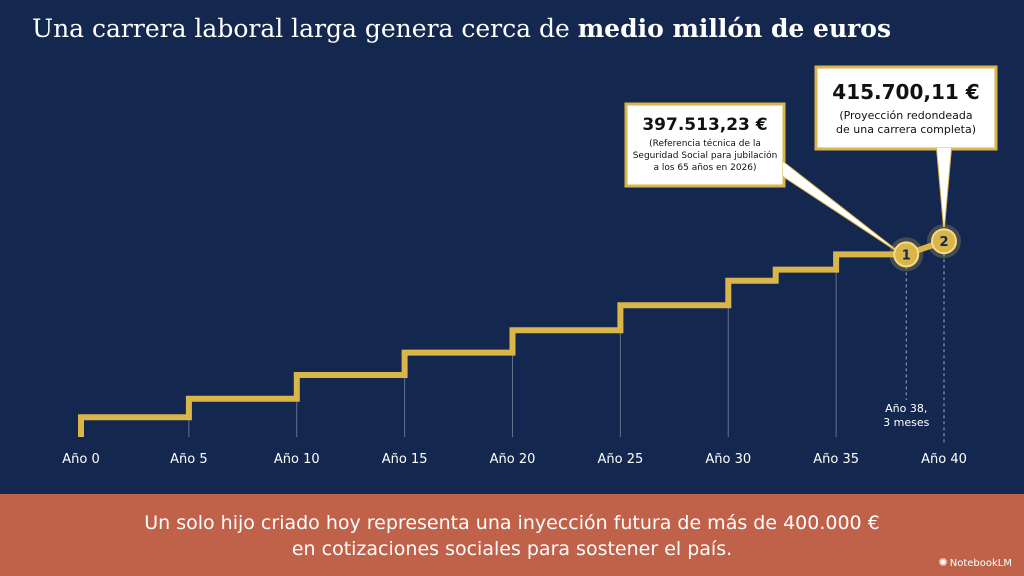  Describe the element at coordinates (704, 168) in the screenshot. I see `callout-note: a los 65 años en 2026)` at that location.